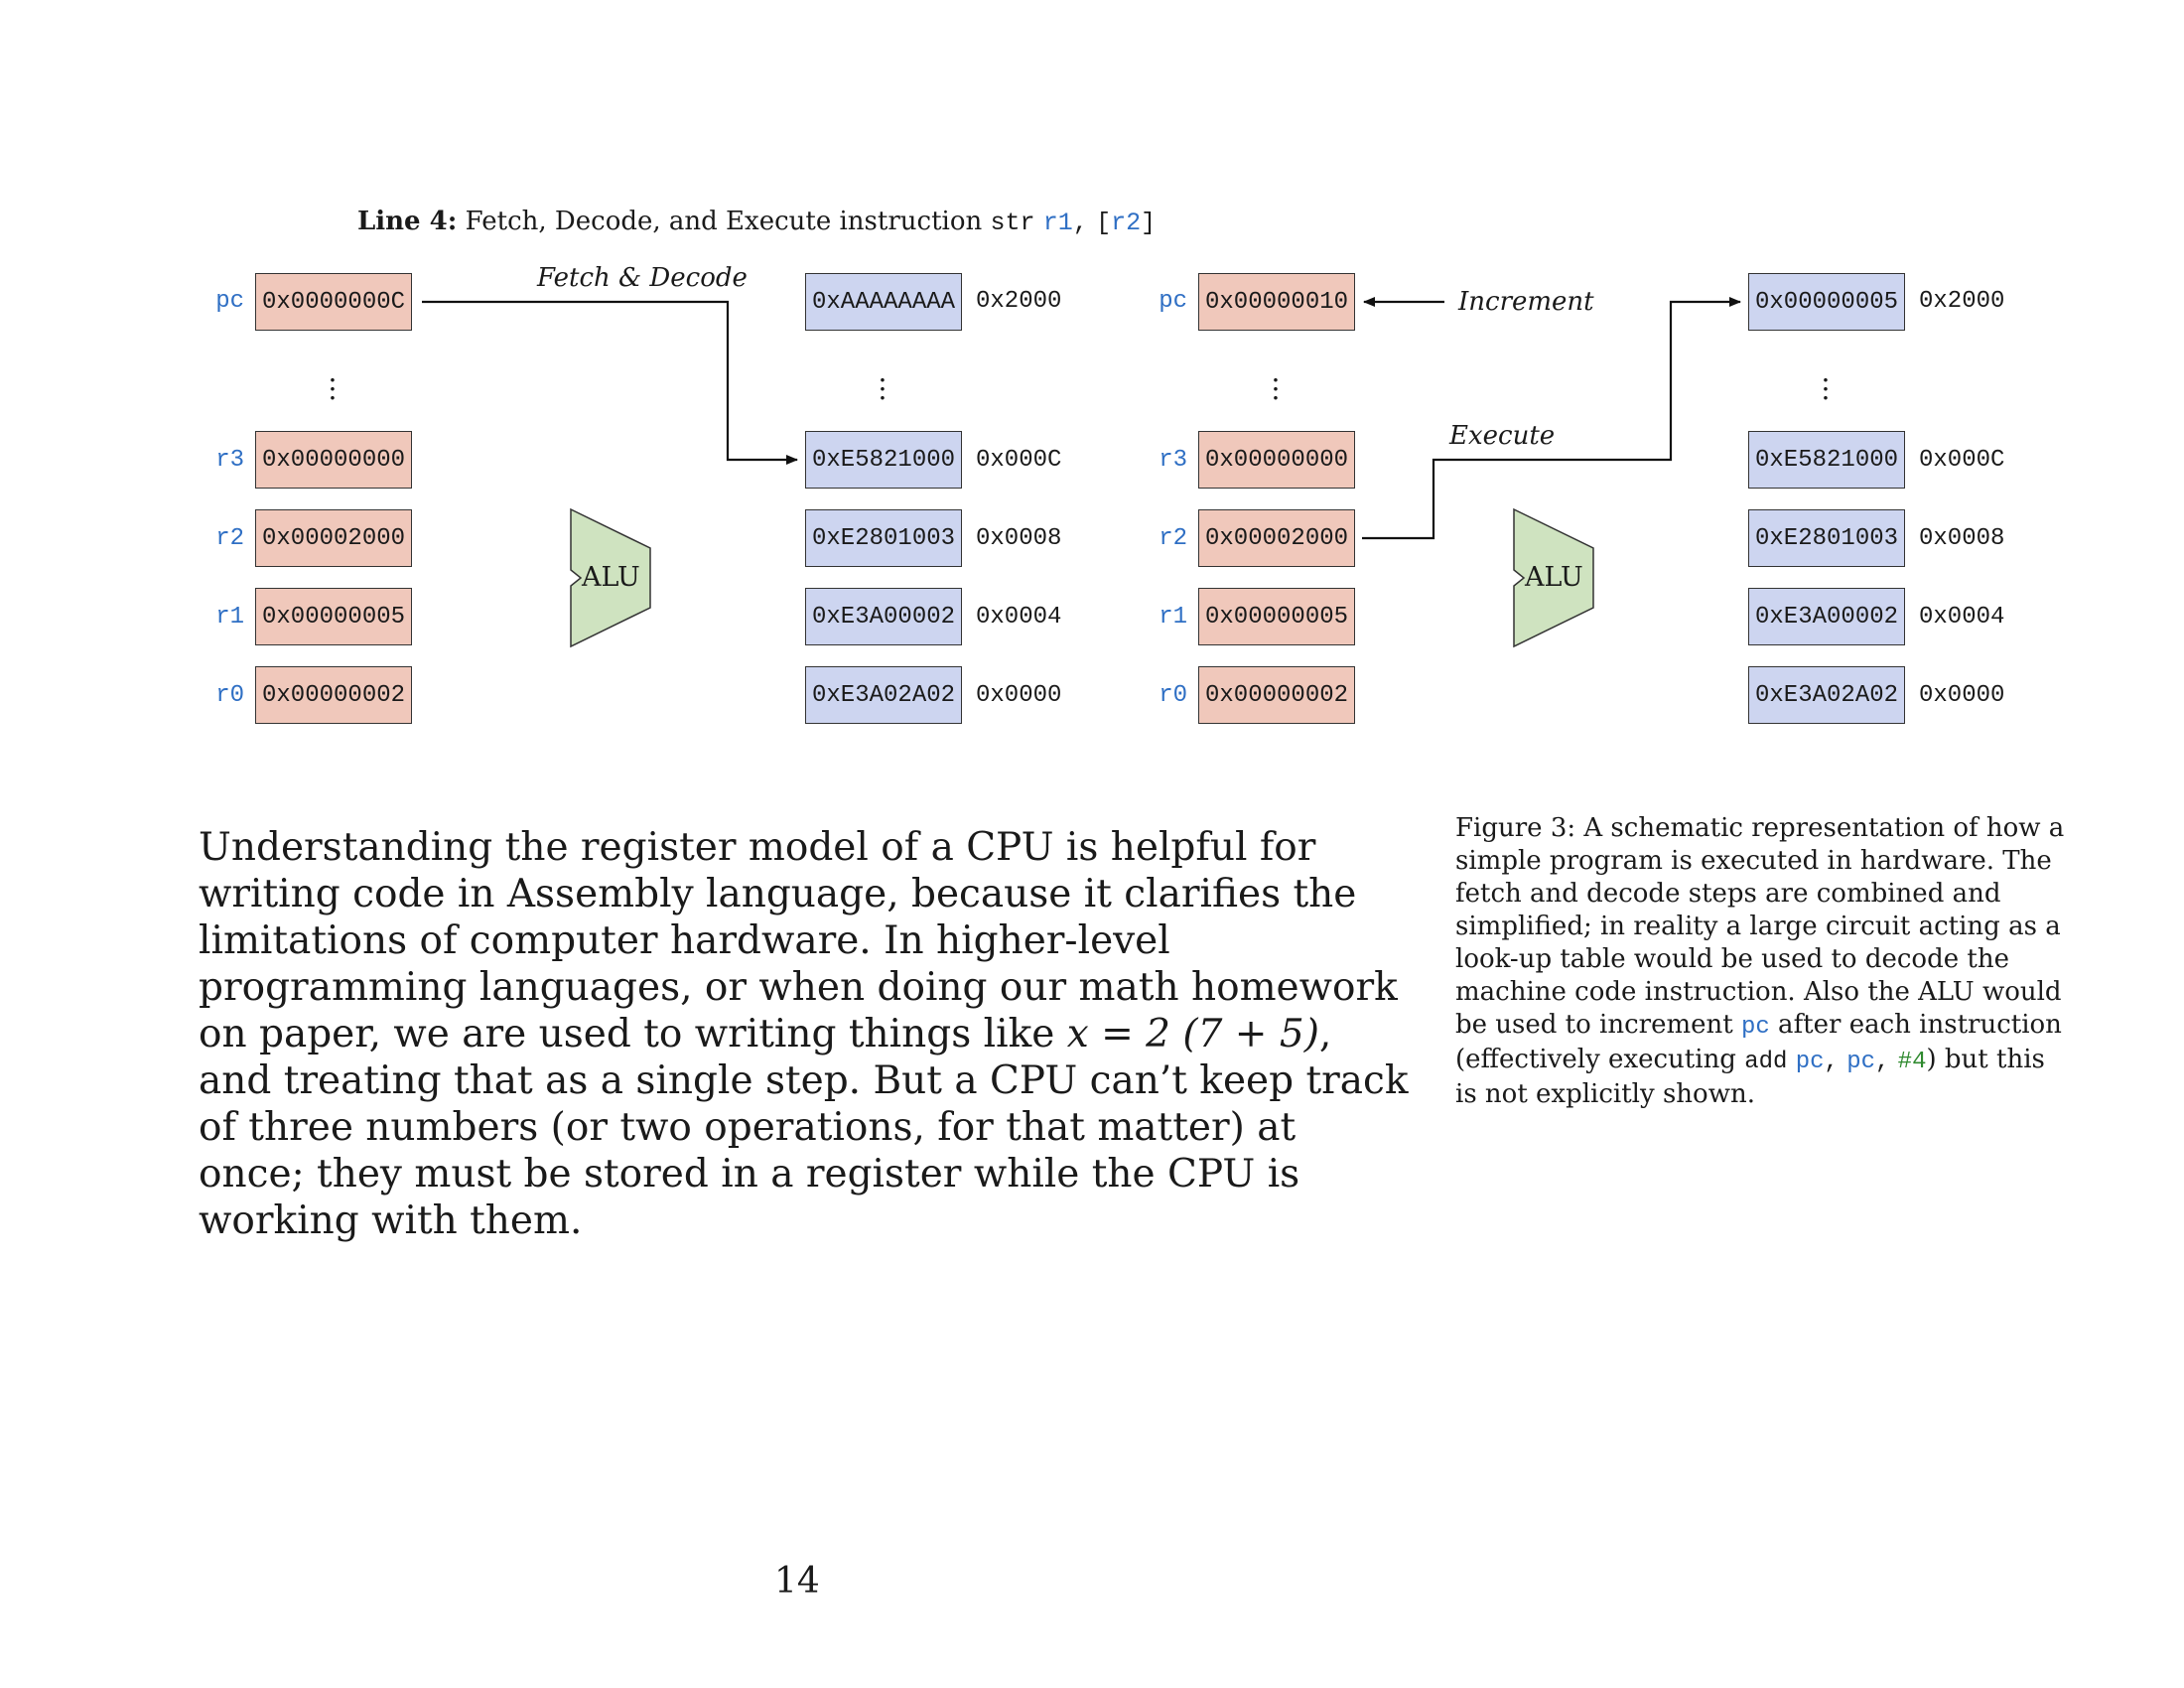 The height and width of the screenshot is (1688, 2184). Describe the element at coordinates (1149, 223) in the screenshot. I see `figure-title-bracket-close: ]` at that location.